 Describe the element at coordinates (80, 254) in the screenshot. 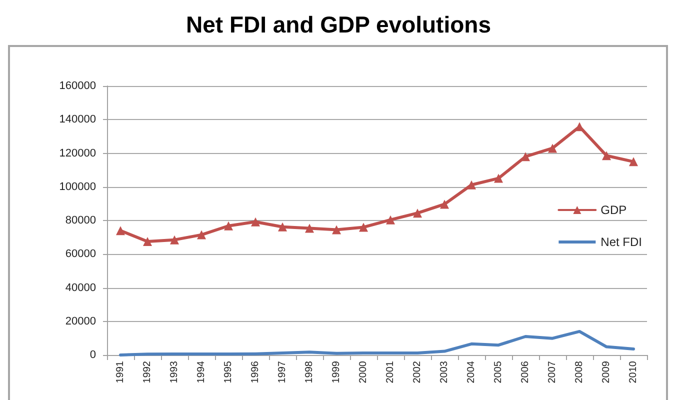

I see `y-tick-label: 60000` at that location.